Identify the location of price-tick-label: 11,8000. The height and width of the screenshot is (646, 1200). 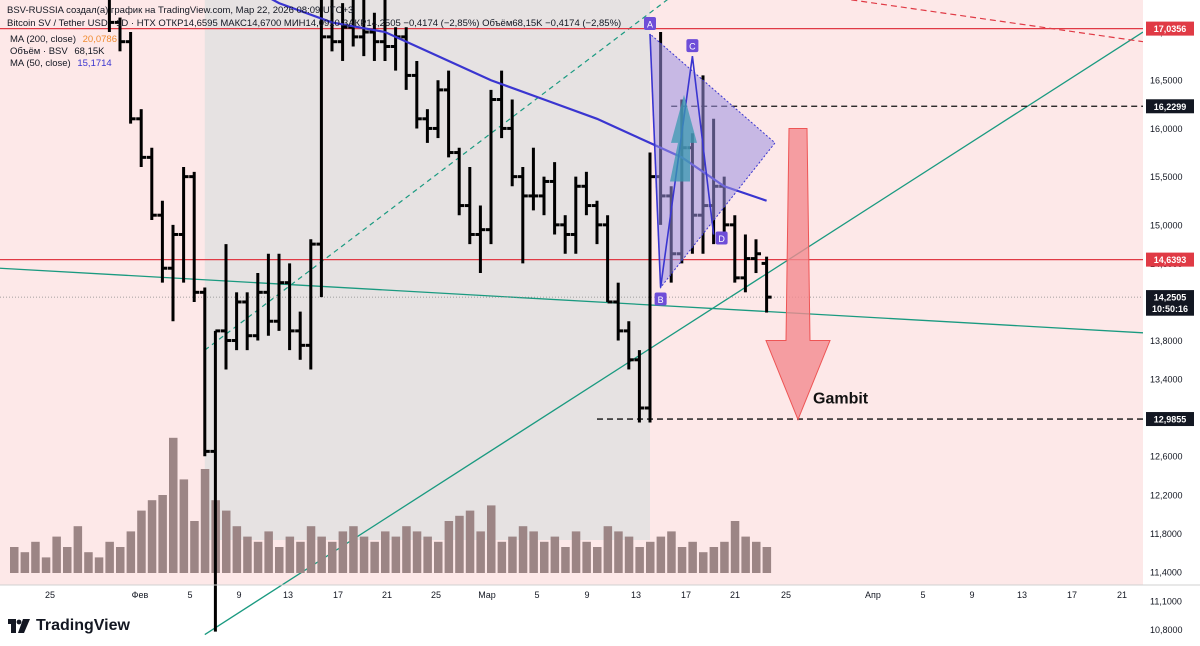
(1166, 534).